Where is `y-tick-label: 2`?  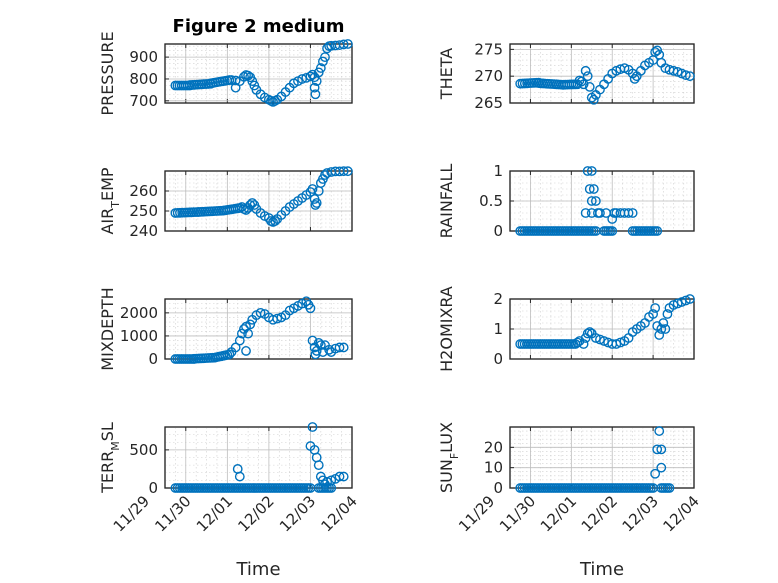
y-tick-label: 2 is located at coordinates (498, 299).